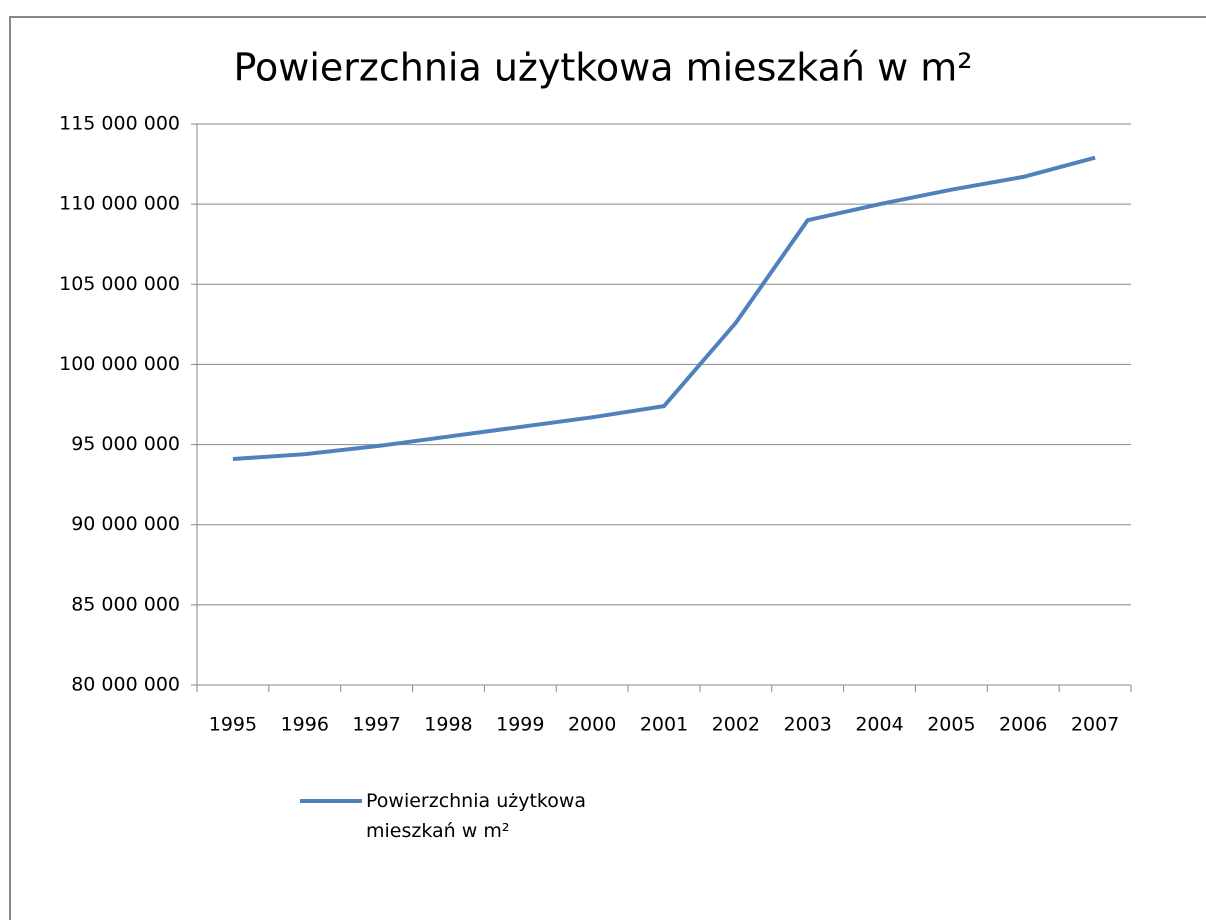 This screenshot has width=1206, height=920. I want to click on x-tick-label: 2006, so click(1023, 725).